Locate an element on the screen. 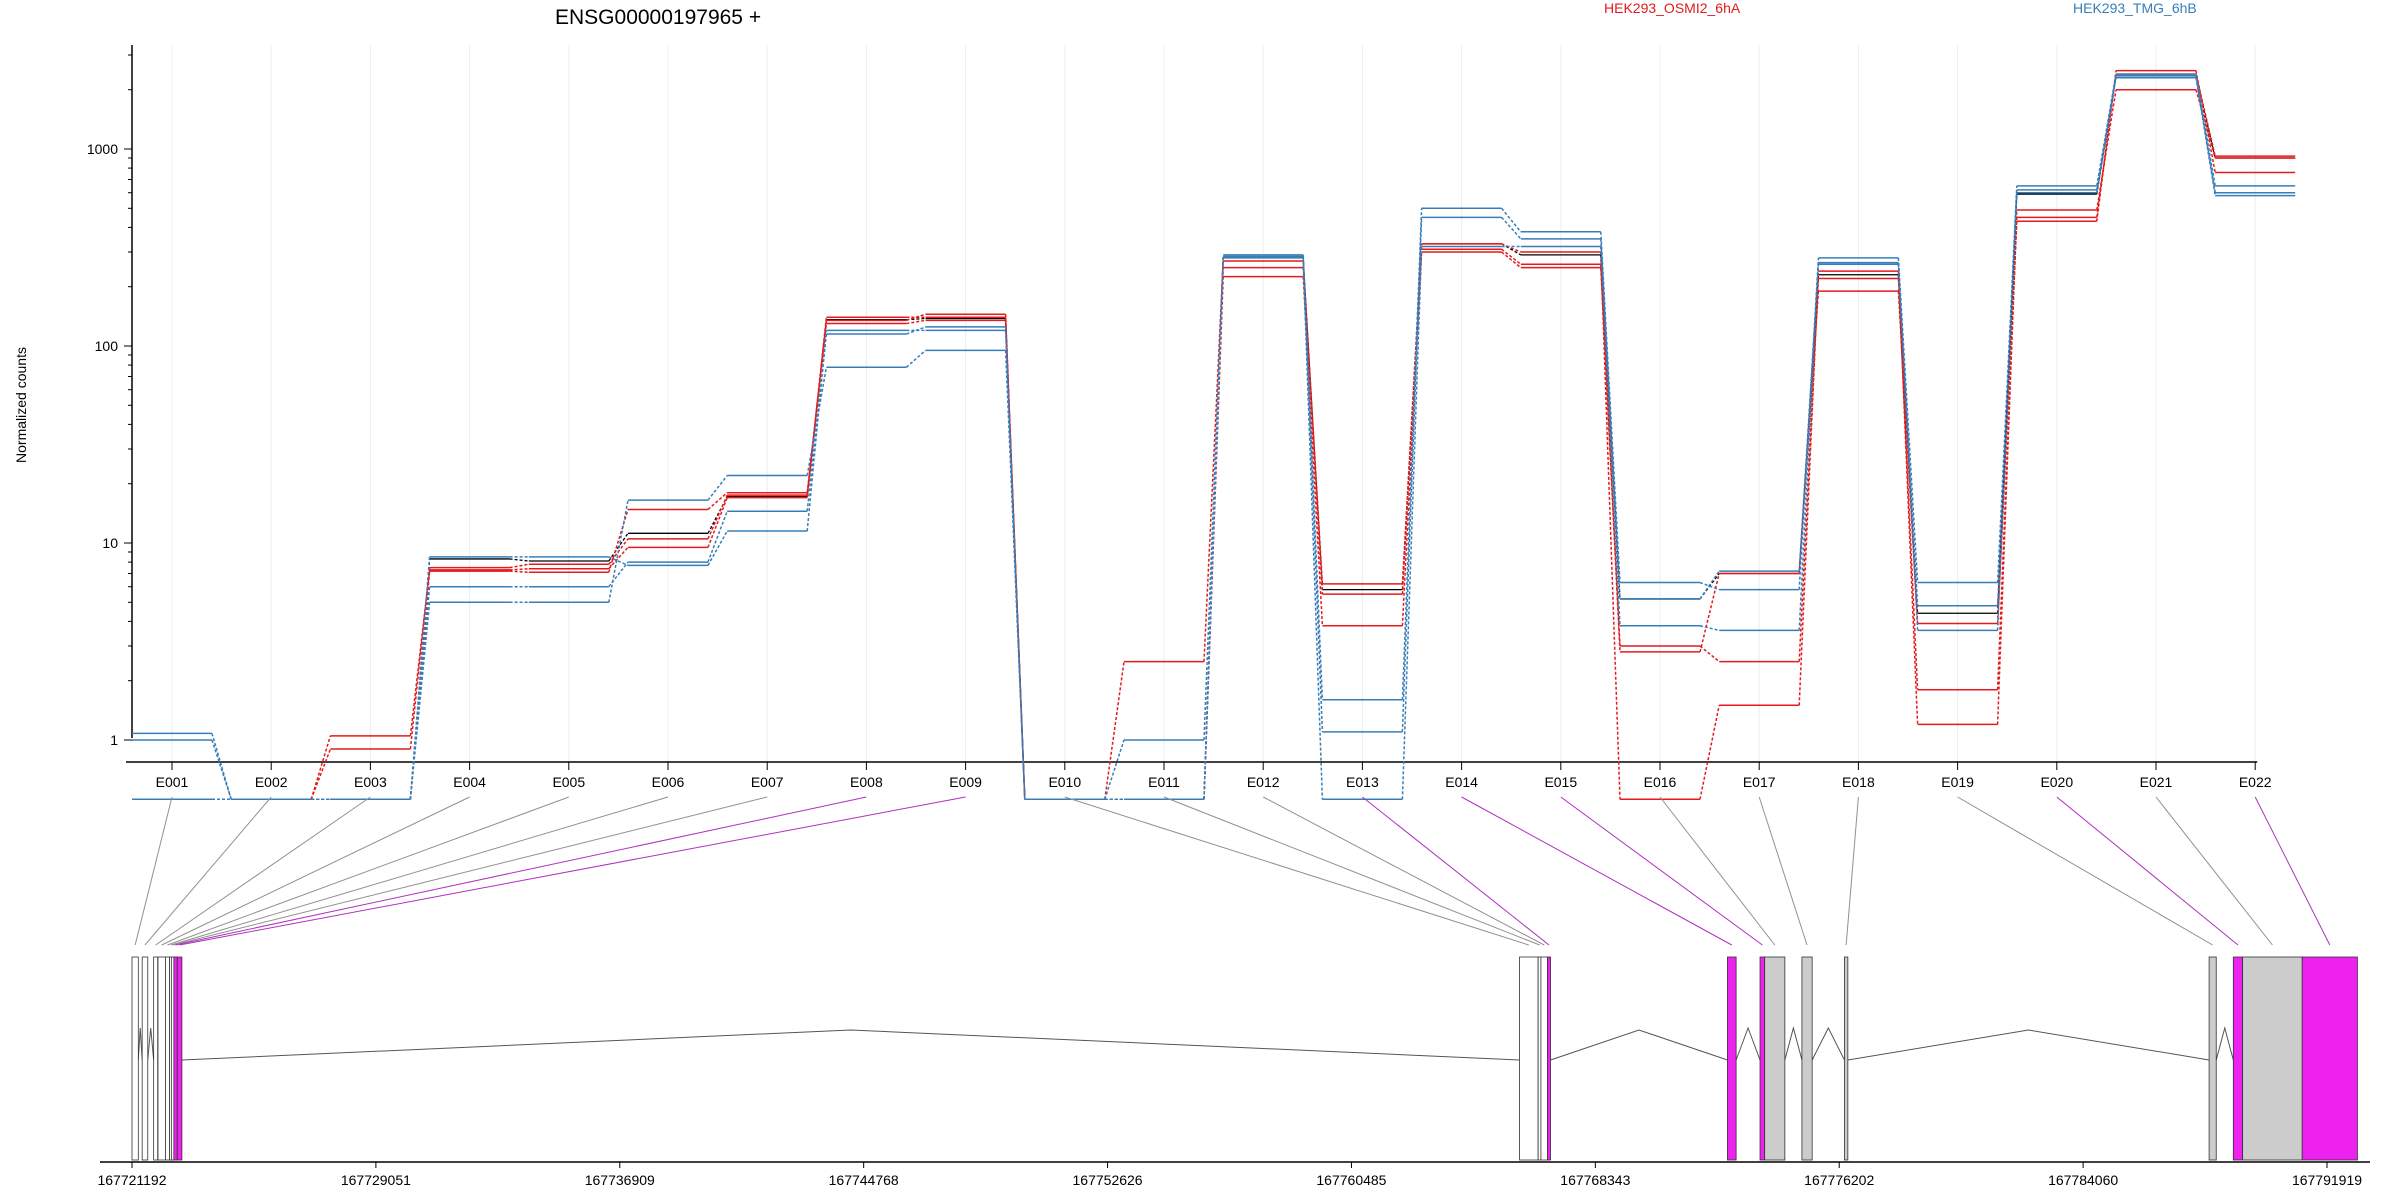  exon-box-e018 is located at coordinates (1846, 1058).